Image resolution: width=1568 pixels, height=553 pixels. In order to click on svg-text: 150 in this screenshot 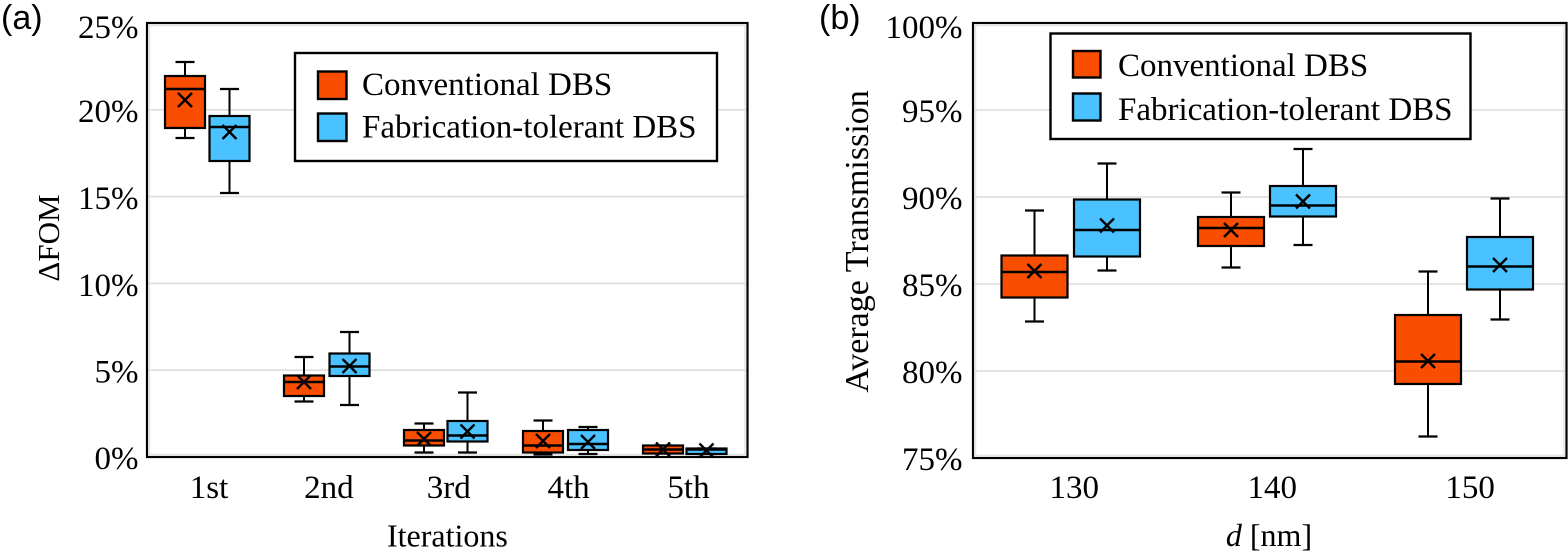, I will do `click(1470, 488)`.